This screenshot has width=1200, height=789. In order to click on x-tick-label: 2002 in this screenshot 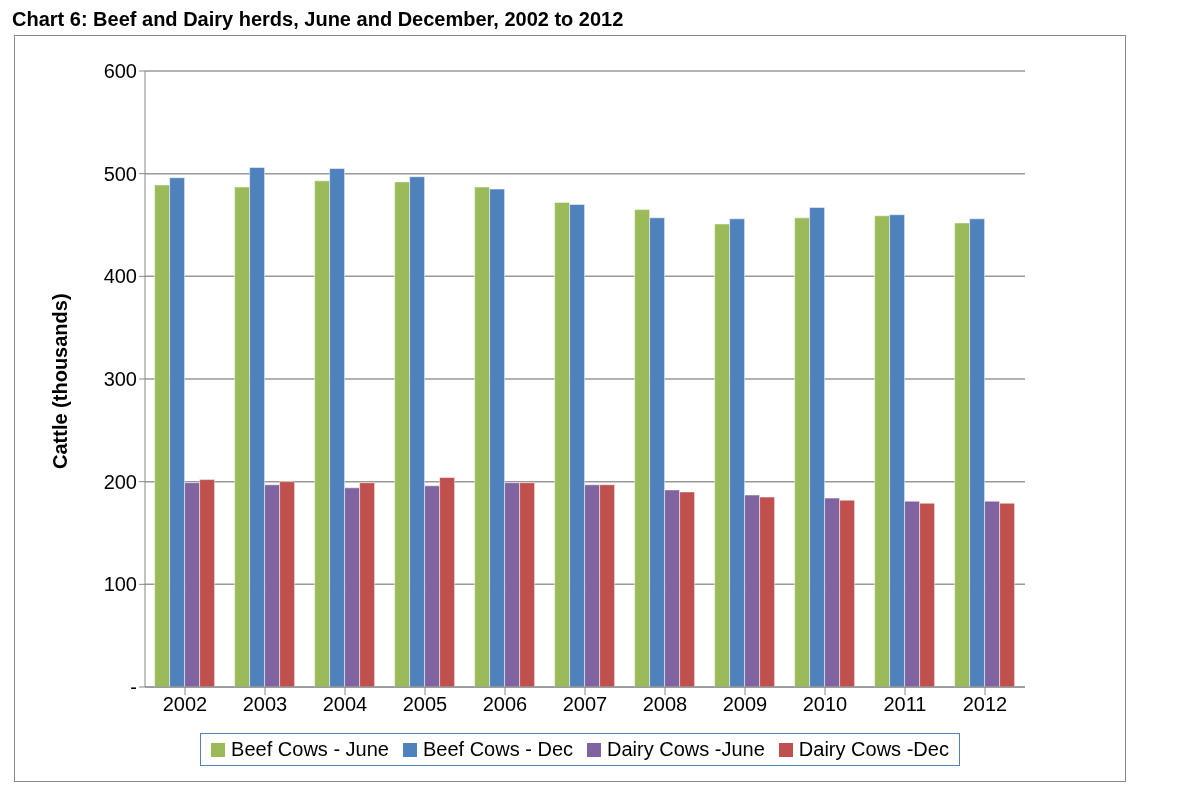, I will do `click(185, 704)`.